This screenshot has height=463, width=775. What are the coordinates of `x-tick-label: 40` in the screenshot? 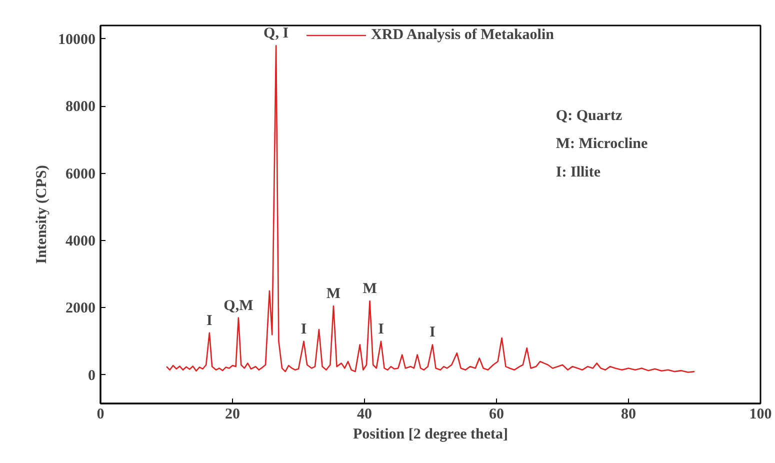 It's located at (364, 414).